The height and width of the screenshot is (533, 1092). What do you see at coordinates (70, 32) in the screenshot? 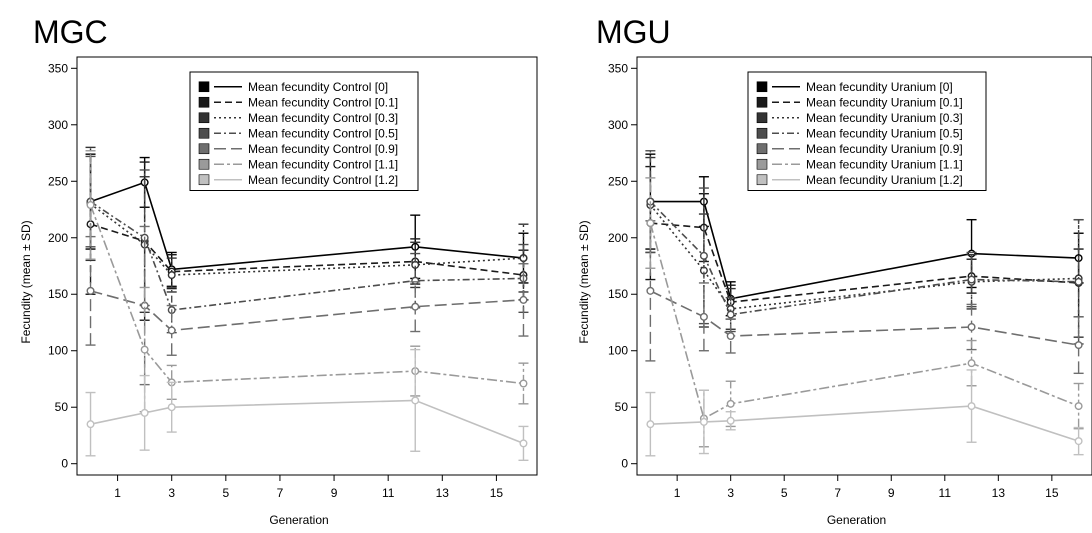
I see `chart-title: MGC` at bounding box center [70, 32].